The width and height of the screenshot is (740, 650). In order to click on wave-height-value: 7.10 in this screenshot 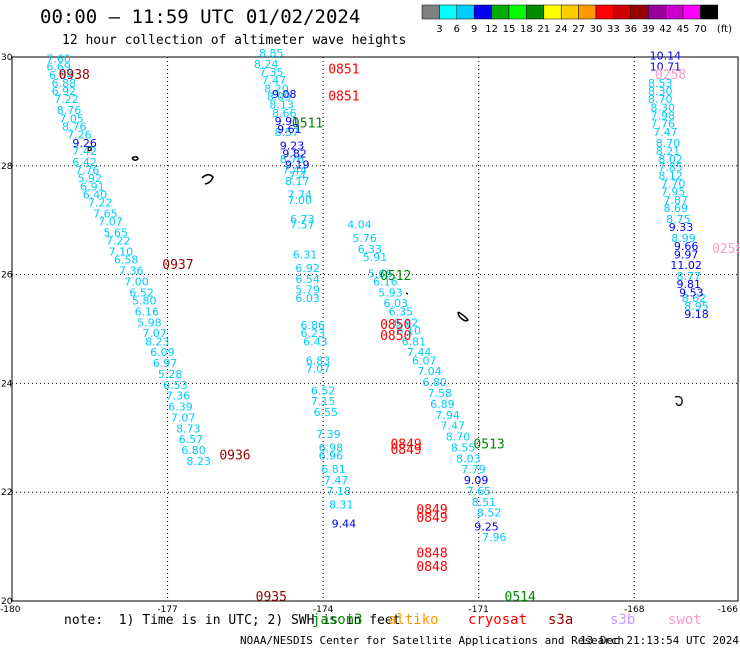, I will do `click(121, 252)`.